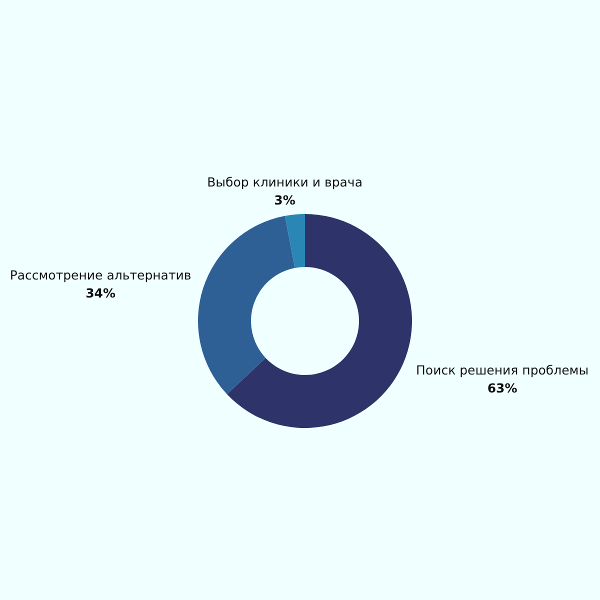  What do you see at coordinates (502, 388) in the screenshot?
I see `data-label: 63%` at bounding box center [502, 388].